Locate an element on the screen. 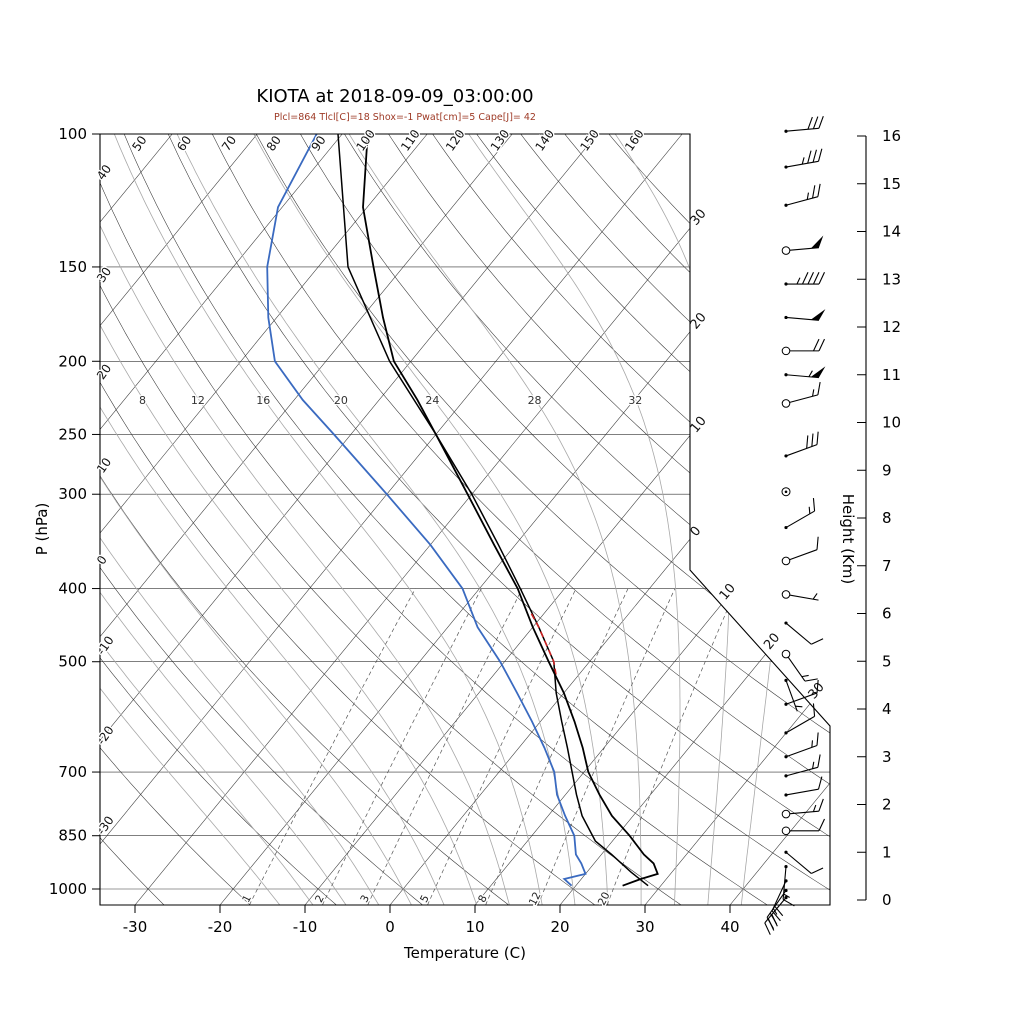  height-axis-label: Height (Km) is located at coordinates (848, 539).